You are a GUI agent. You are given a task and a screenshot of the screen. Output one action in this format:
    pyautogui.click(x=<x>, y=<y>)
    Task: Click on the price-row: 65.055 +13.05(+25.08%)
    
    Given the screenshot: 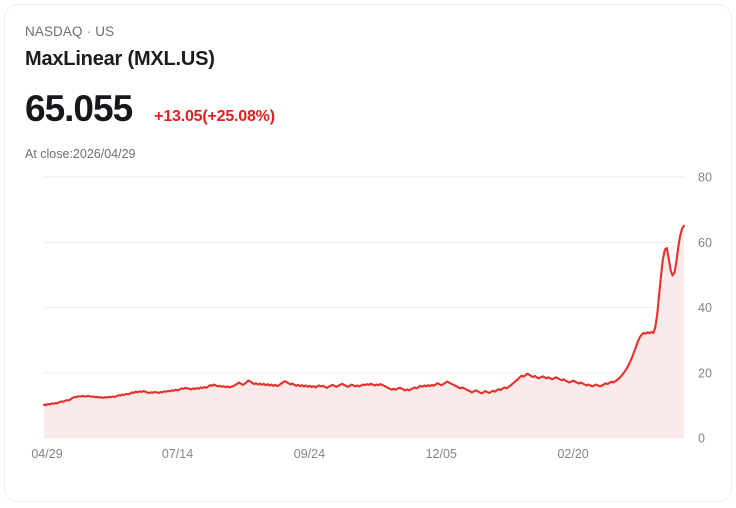 What is the action you would take?
    pyautogui.click(x=325, y=109)
    